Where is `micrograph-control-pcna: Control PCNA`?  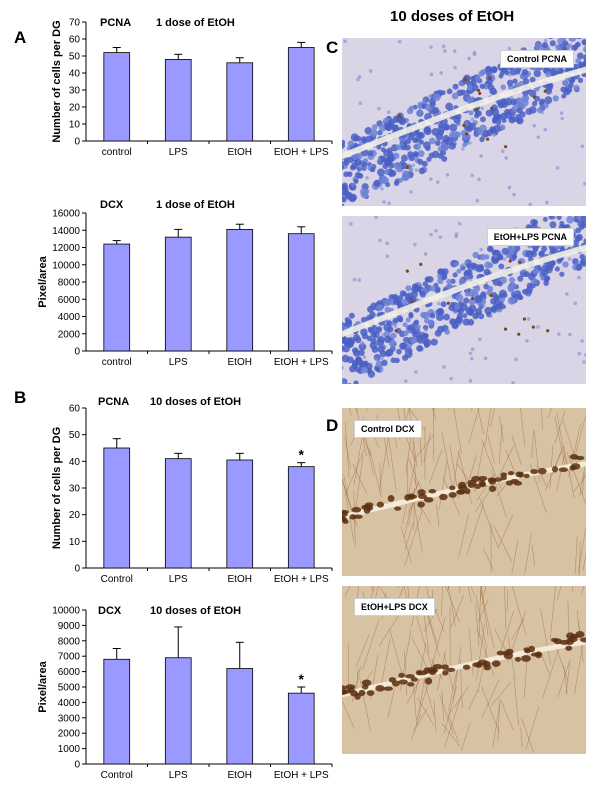 micrograph-control-pcna: Control PCNA is located at coordinates (464, 122).